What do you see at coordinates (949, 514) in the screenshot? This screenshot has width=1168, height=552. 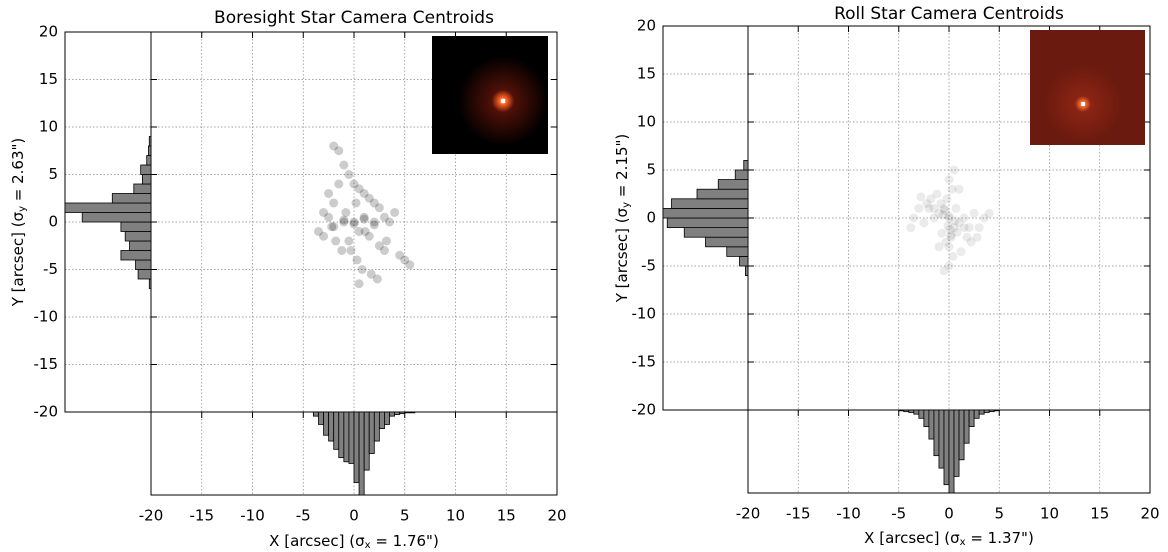 I see `x-tick-label: 0` at bounding box center [949, 514].